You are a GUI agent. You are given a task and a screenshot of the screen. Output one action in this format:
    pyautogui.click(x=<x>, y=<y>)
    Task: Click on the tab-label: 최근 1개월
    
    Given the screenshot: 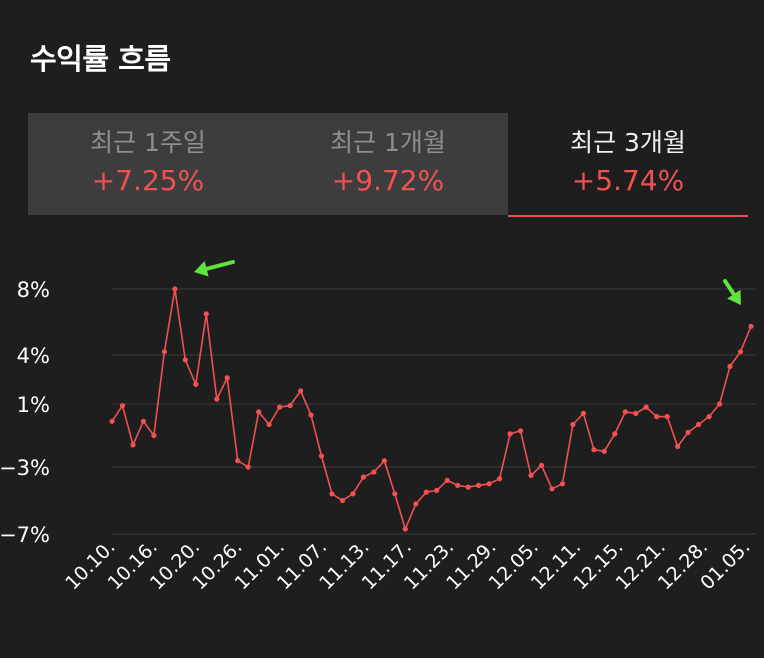 What is the action you would take?
    pyautogui.click(x=388, y=142)
    